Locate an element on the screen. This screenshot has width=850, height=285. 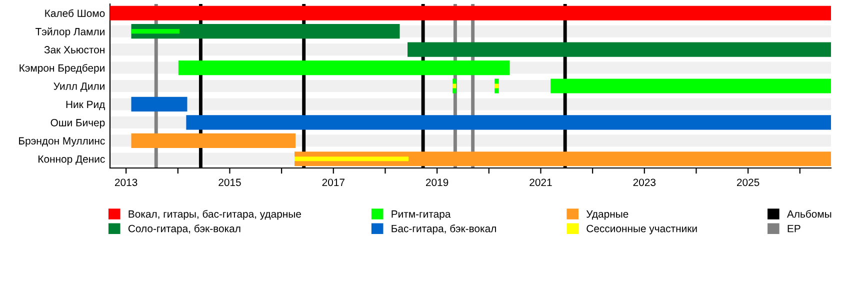
x-tick-label: 2019 is located at coordinates (437, 182).